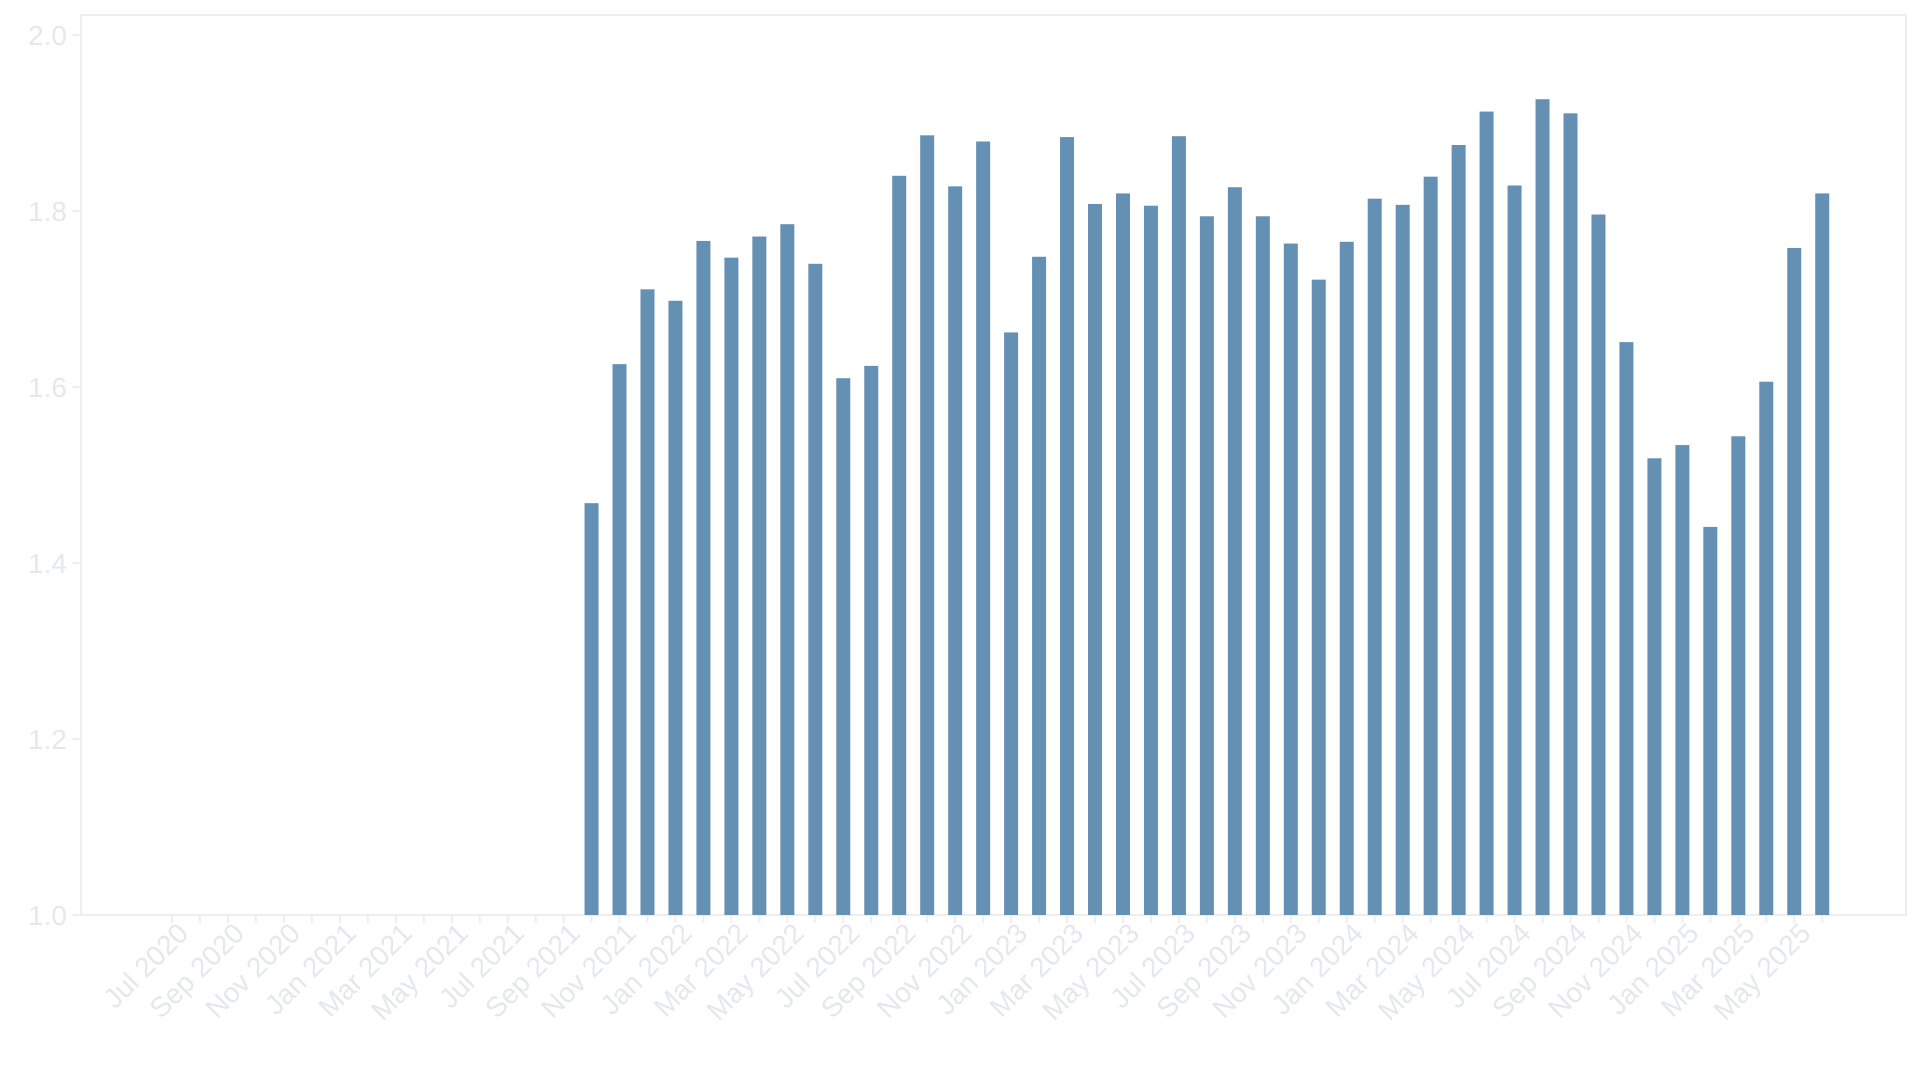 This screenshot has width=1920, height=1080. Describe the element at coordinates (47, 563) in the screenshot. I see `y-tick-label: 1.4` at that location.